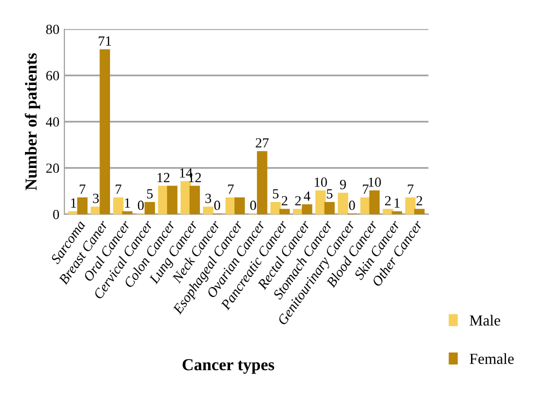 This screenshot has height=416, width=560. What do you see at coordinates (262, 143) in the screenshot?
I see `data-label: 27` at bounding box center [262, 143].